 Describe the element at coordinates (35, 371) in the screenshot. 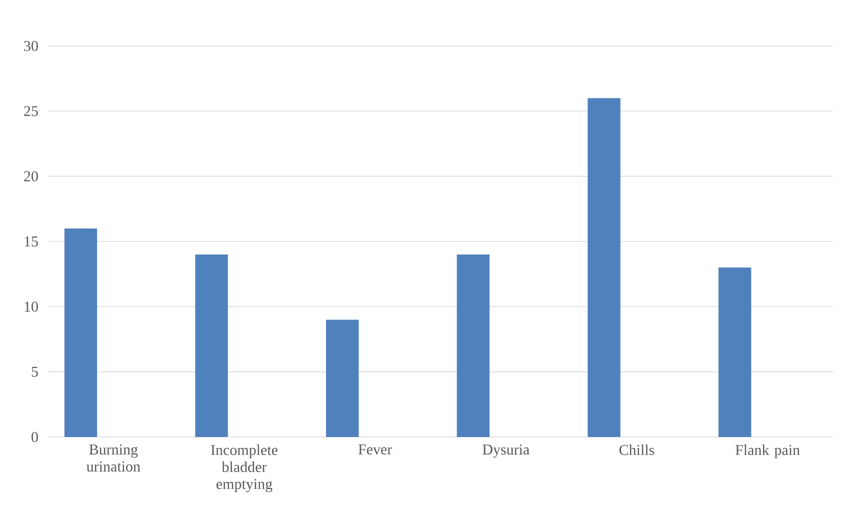

I see `y-tick-label: 5` at that location.